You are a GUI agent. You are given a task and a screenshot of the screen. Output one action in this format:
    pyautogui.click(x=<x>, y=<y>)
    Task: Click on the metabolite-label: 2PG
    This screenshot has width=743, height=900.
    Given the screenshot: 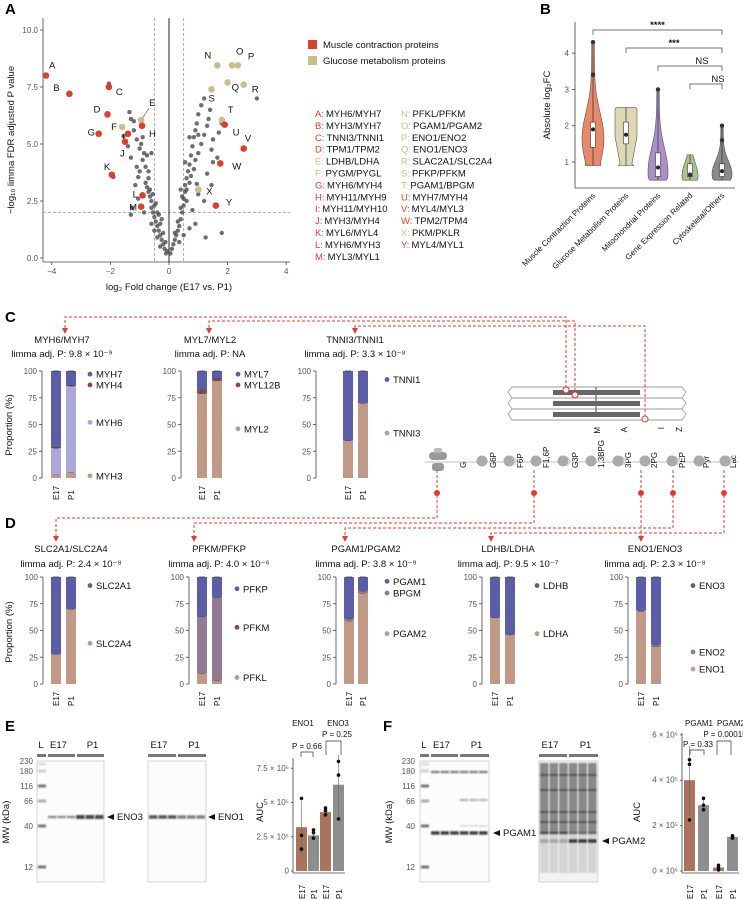 What is the action you would take?
    pyautogui.click(x=654, y=460)
    